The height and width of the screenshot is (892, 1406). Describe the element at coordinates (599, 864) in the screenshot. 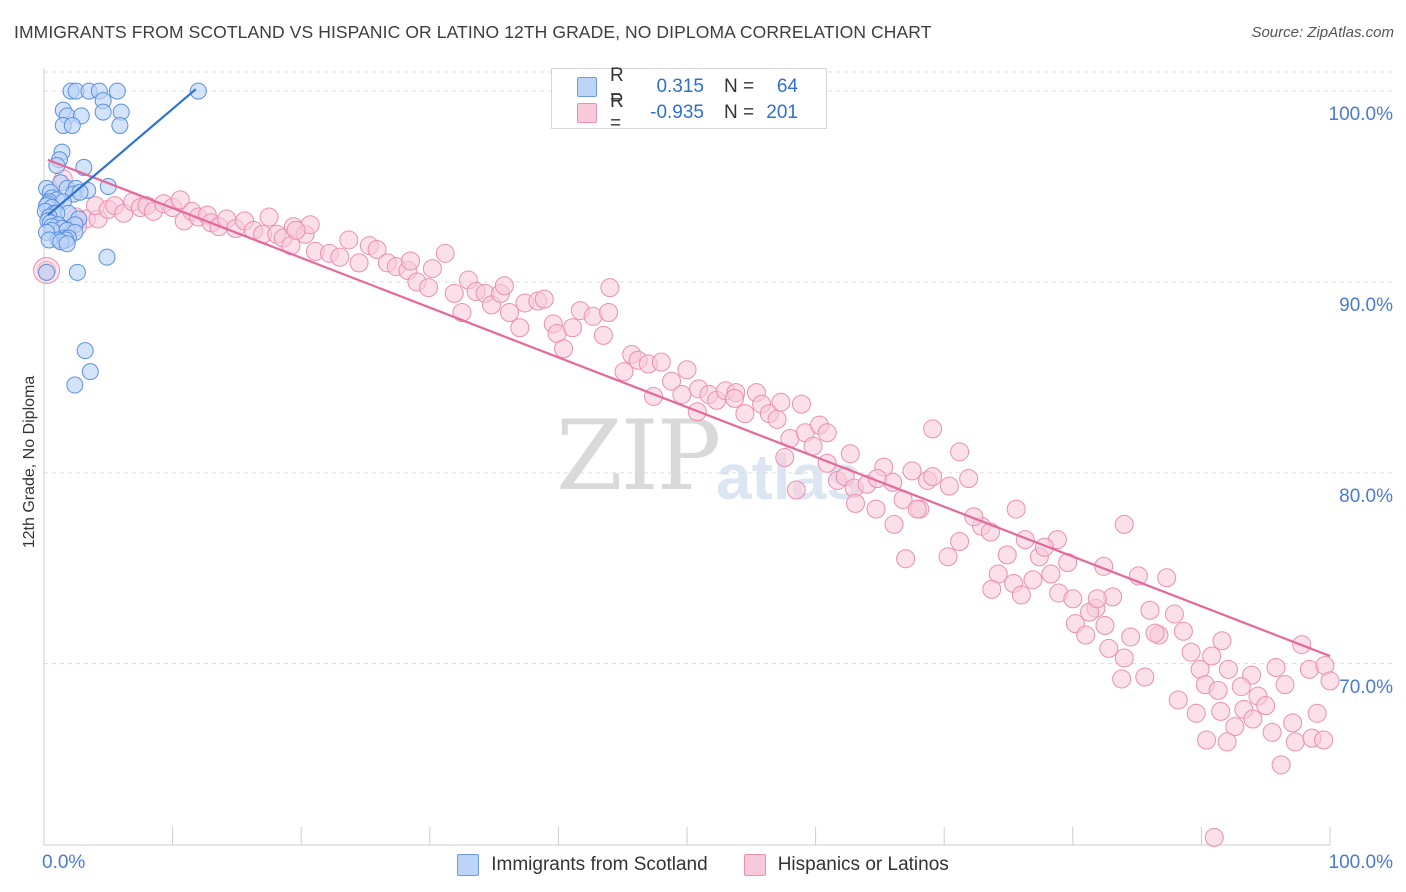

I see `legend-label: Immigrants from Scotland` at that location.